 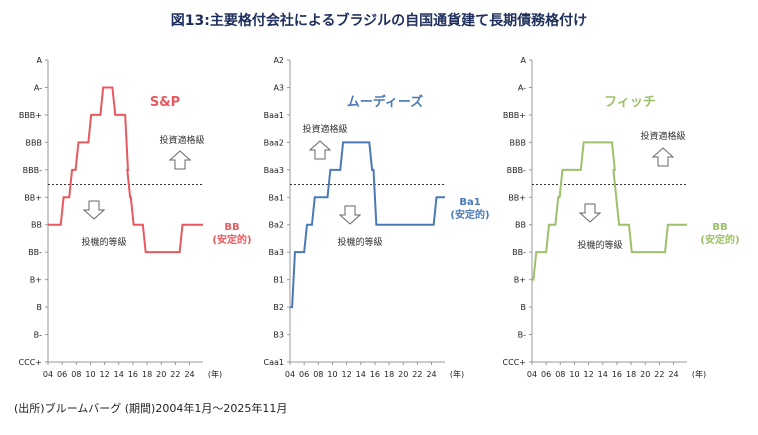 What do you see at coordinates (48, 374) in the screenshot?
I see `sp-x-tick-label: 04` at bounding box center [48, 374].